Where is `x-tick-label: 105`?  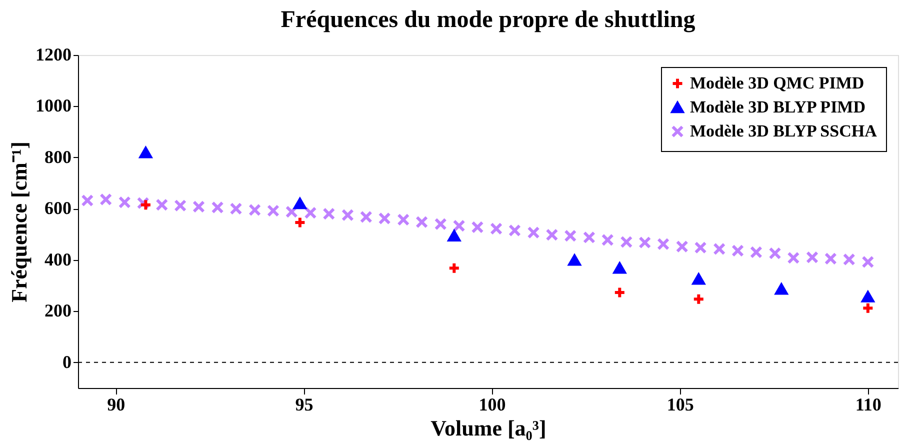
x-tick-label: 105 is located at coordinates (680, 404).